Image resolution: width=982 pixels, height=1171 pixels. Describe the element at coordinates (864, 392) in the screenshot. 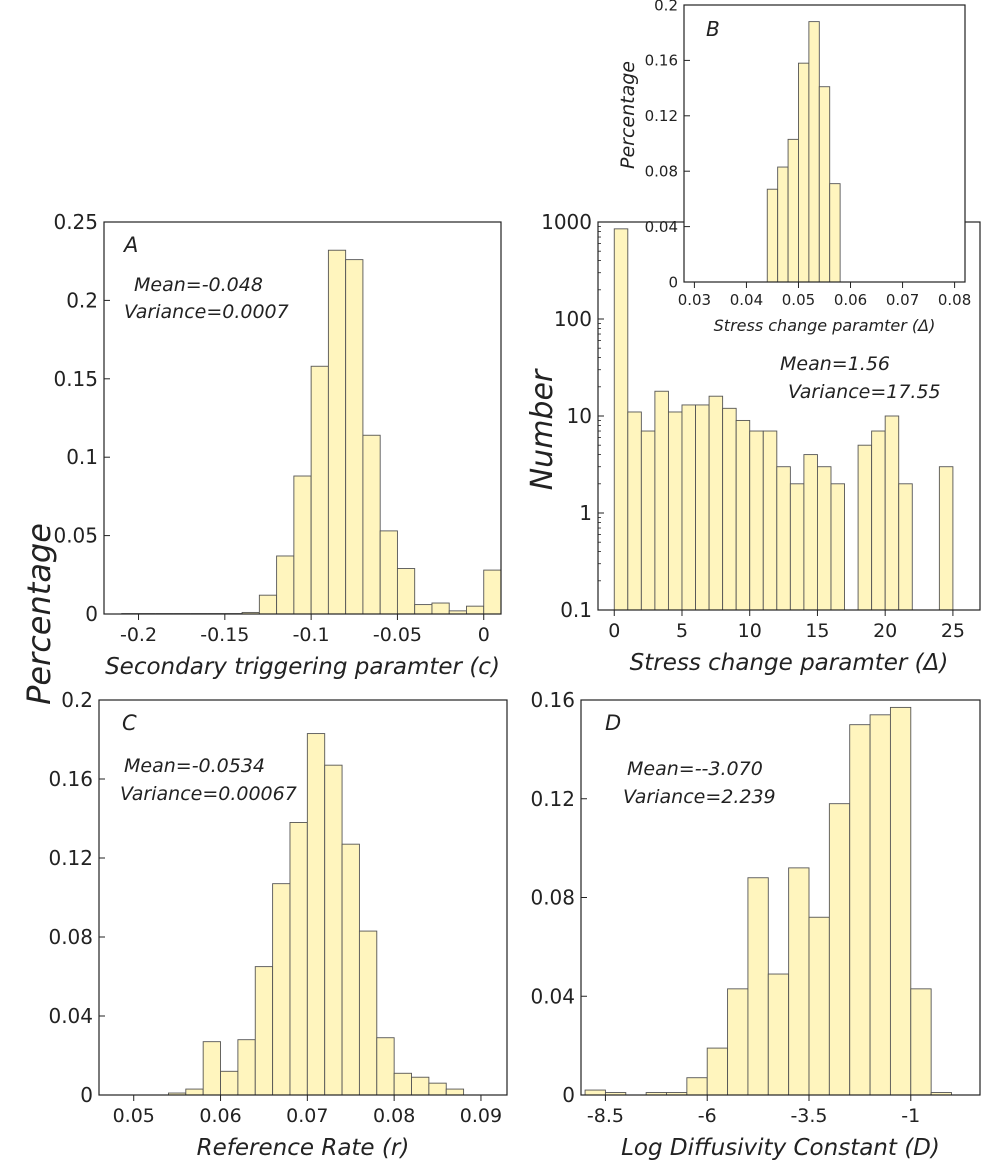

I see `stats-annotation: Variance=17.55` at that location.